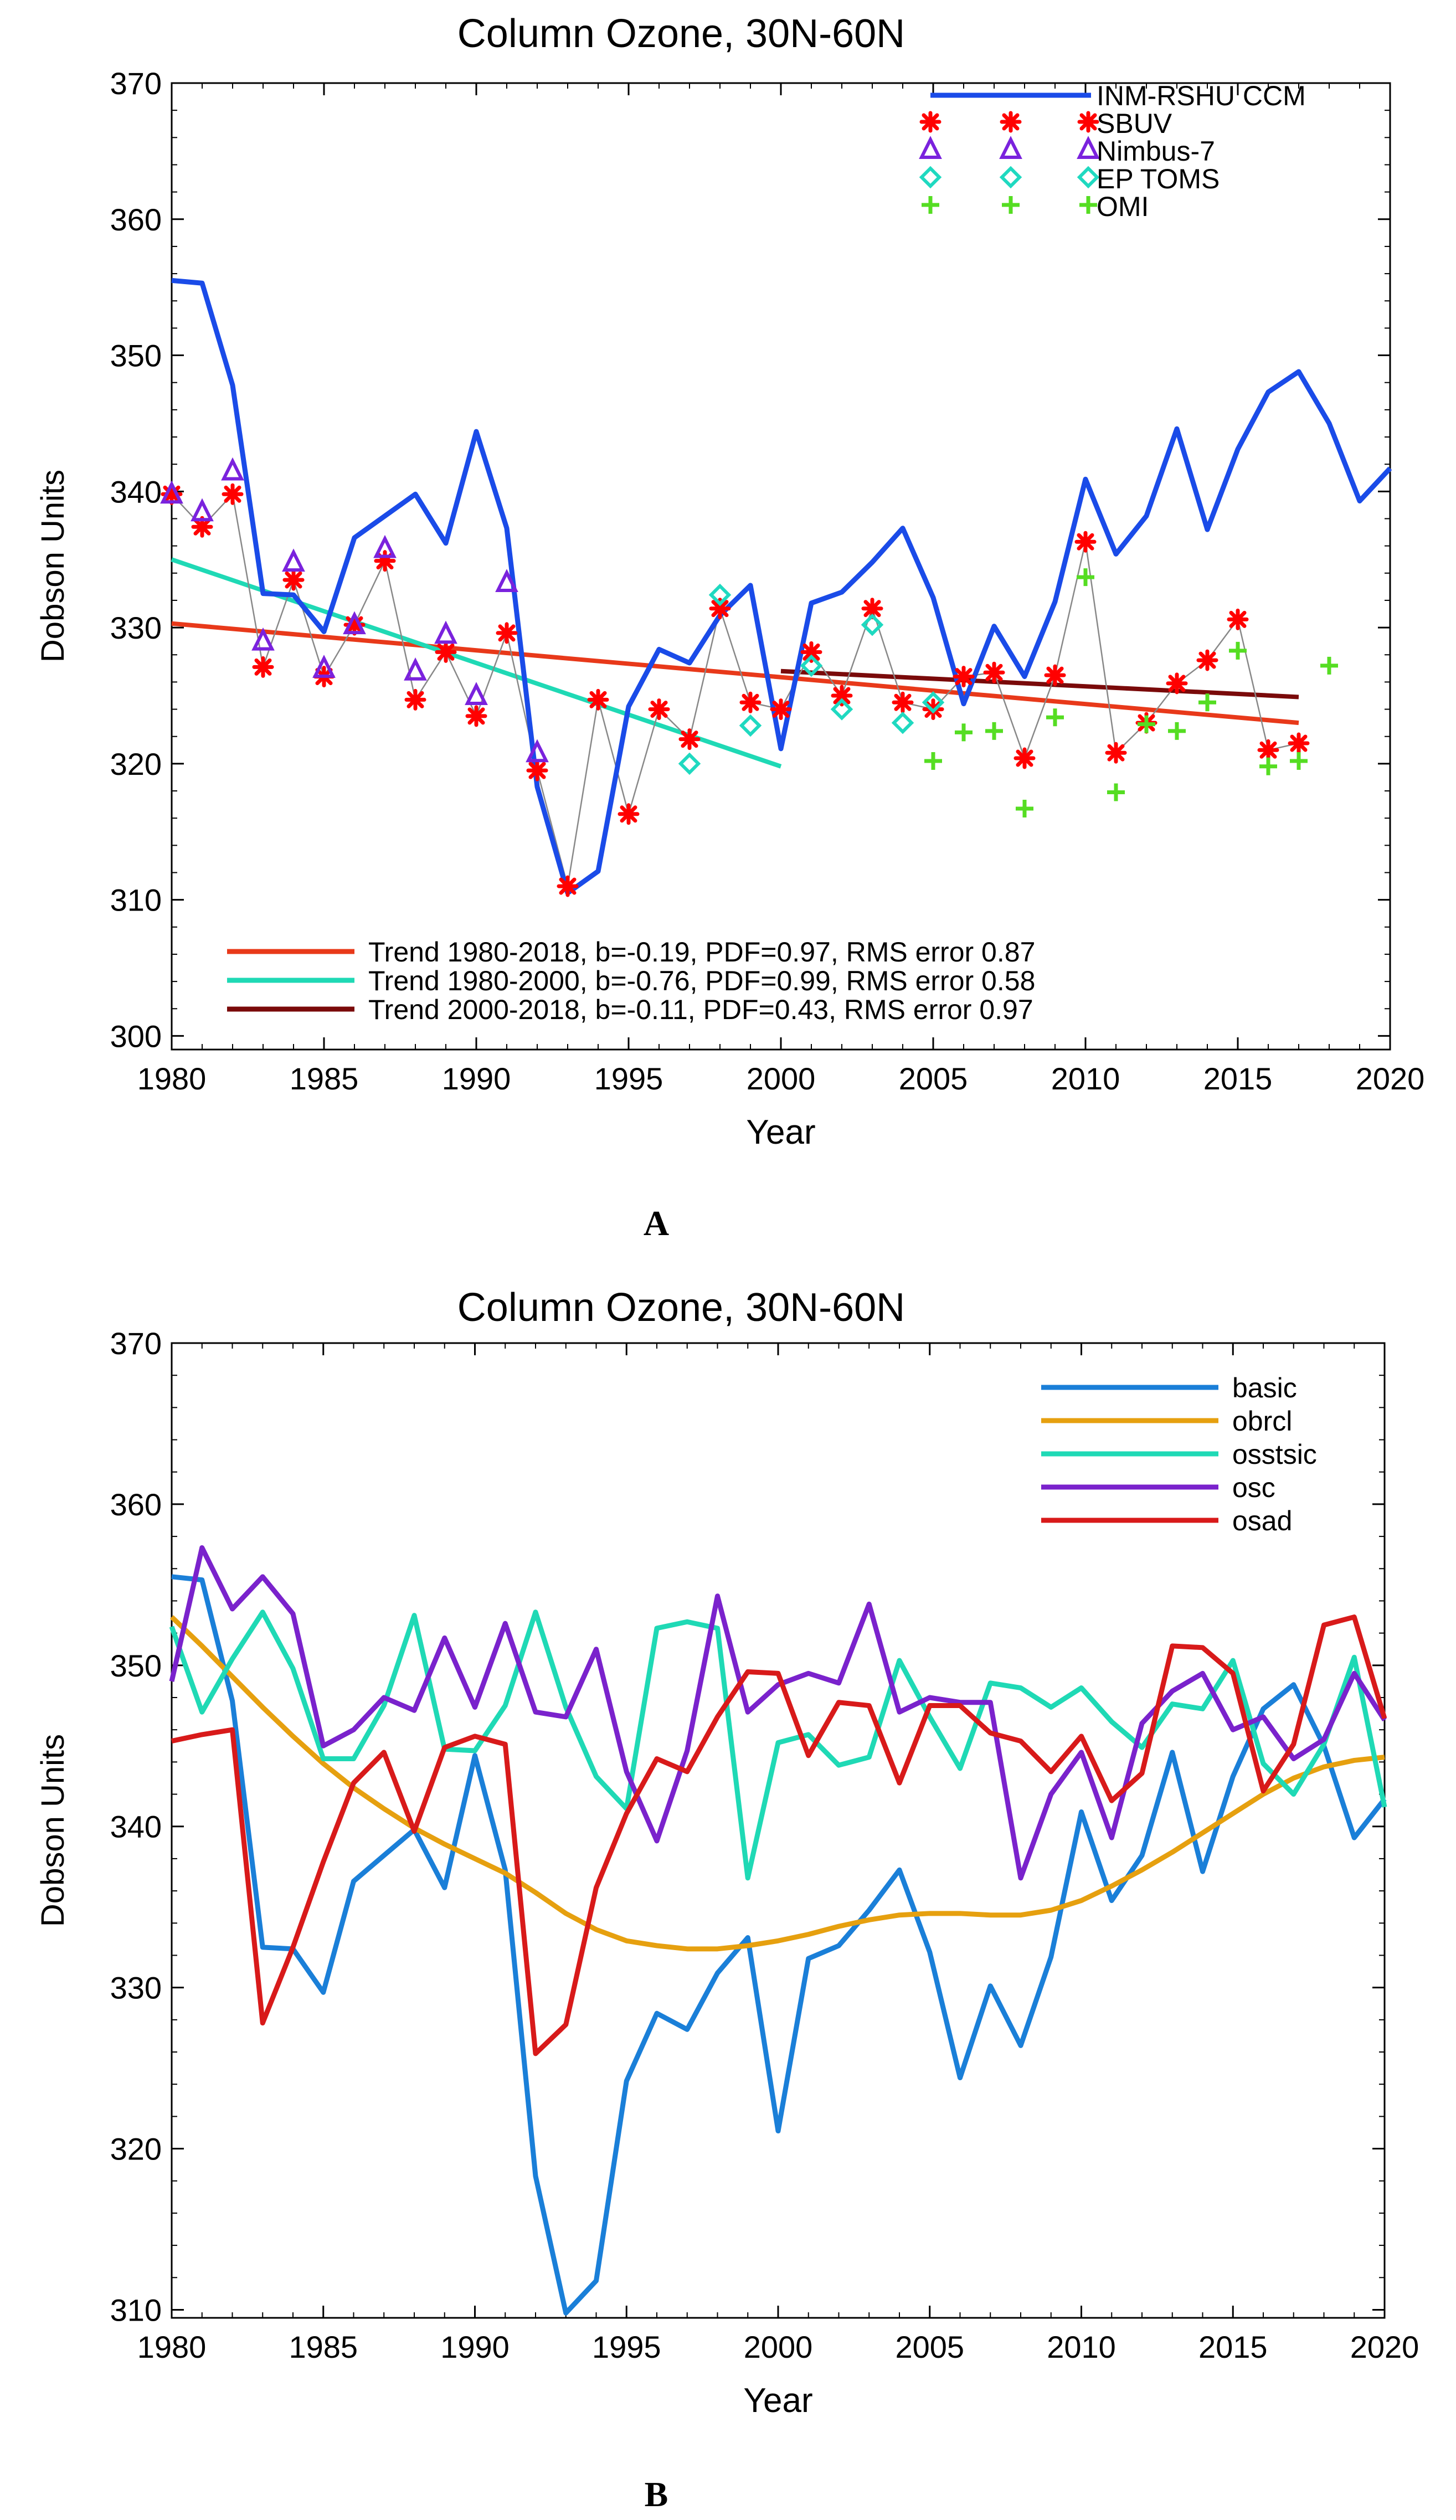 This screenshot has height=2520, width=1456. Describe the element at coordinates (1238, 1078) in the screenshot. I see `panel-a-x-tick-label: 2015` at that location.